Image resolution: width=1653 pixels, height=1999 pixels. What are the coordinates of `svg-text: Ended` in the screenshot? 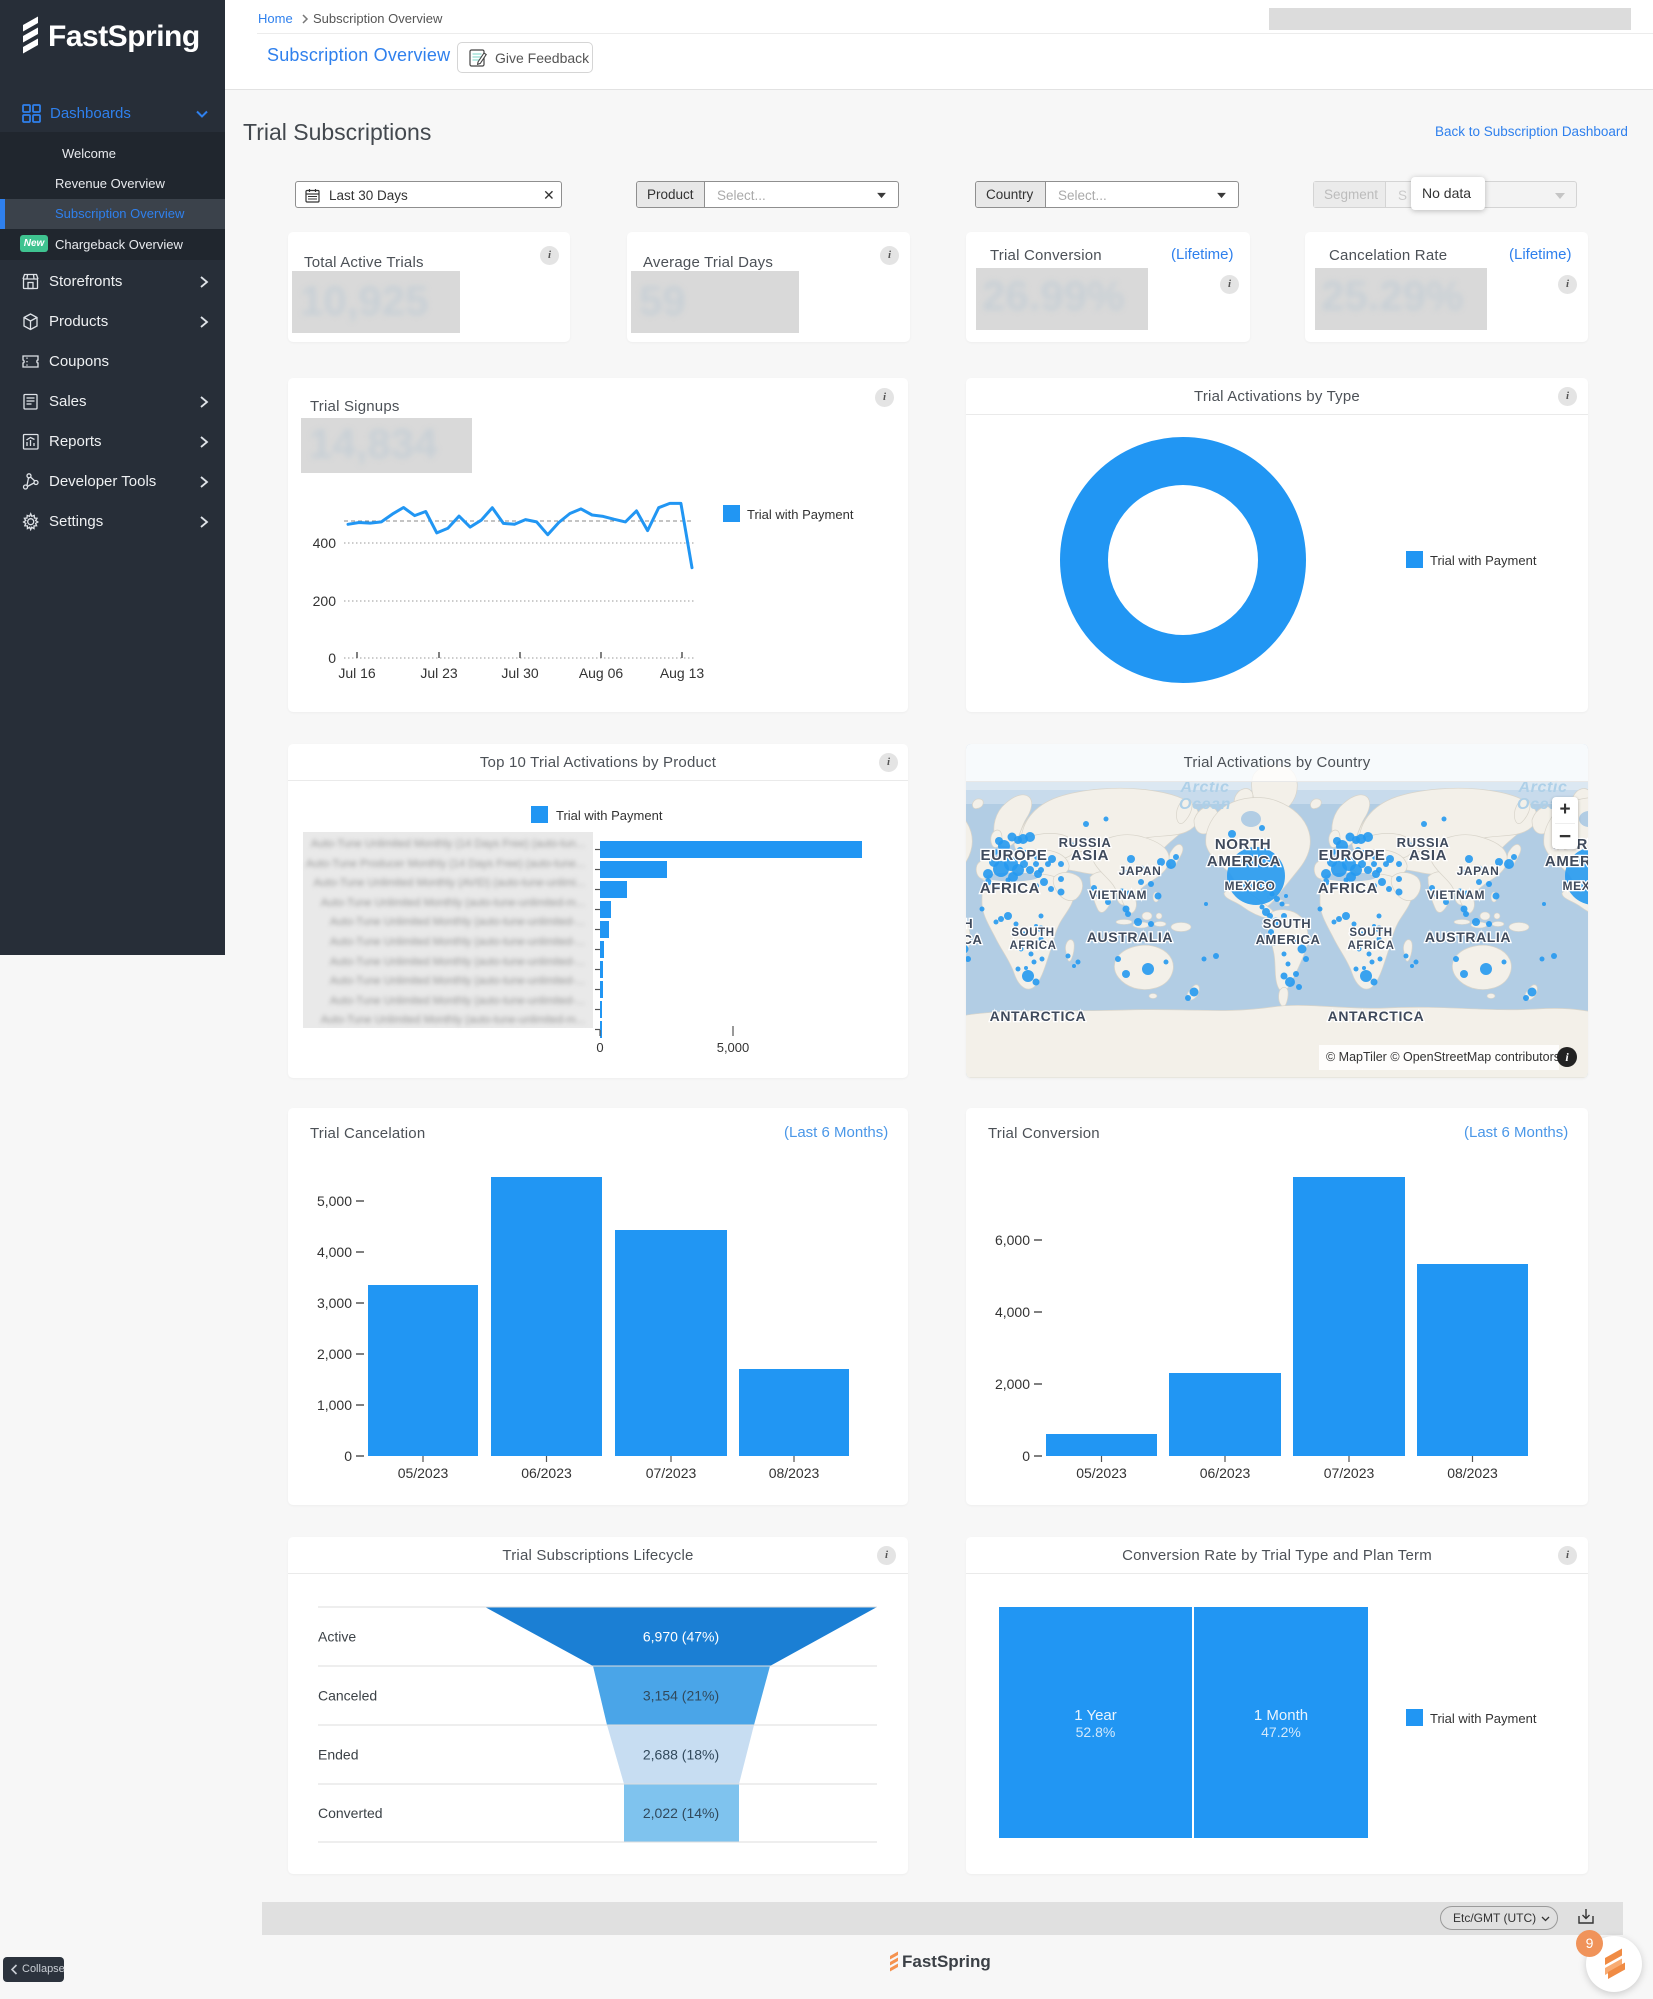 It's located at (338, 1755).